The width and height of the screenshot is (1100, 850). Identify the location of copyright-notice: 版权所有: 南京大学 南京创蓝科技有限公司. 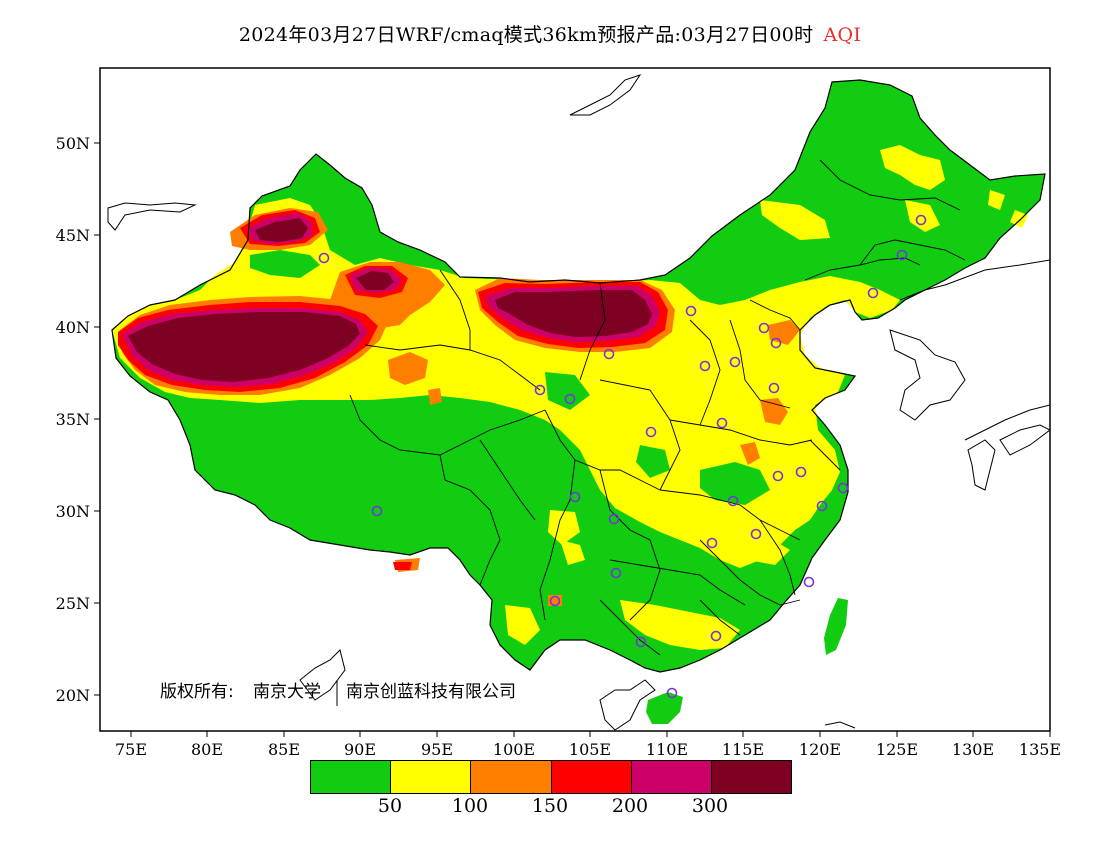
(338, 693).